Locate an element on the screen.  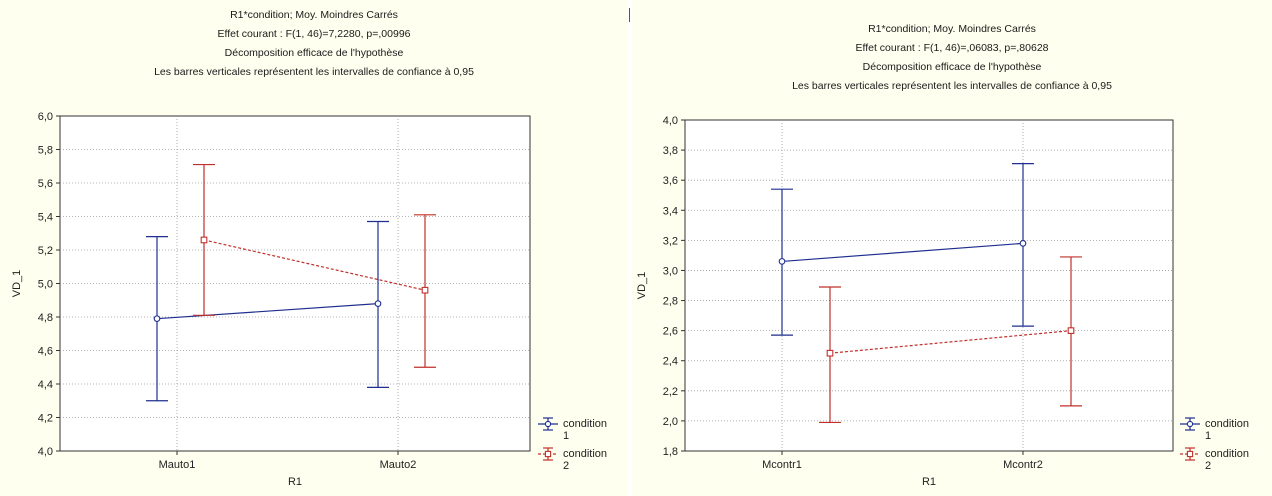
y-tick-label: 3,2 is located at coordinates (670, 241).